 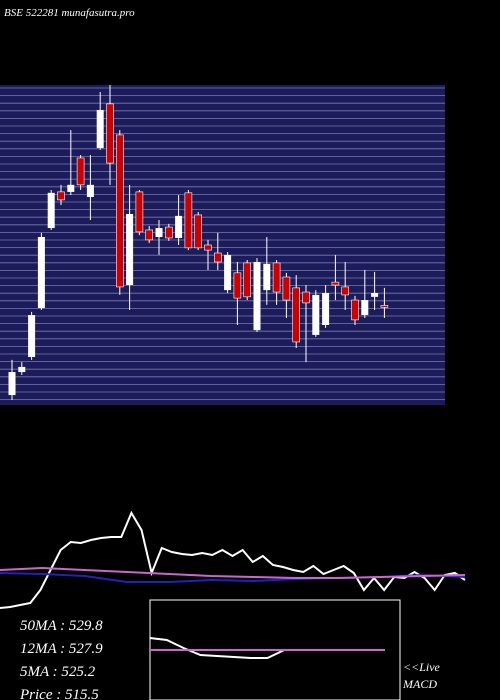 What do you see at coordinates (61, 649) in the screenshot?
I see `stat-label: 12MA : 527.9` at bounding box center [61, 649].